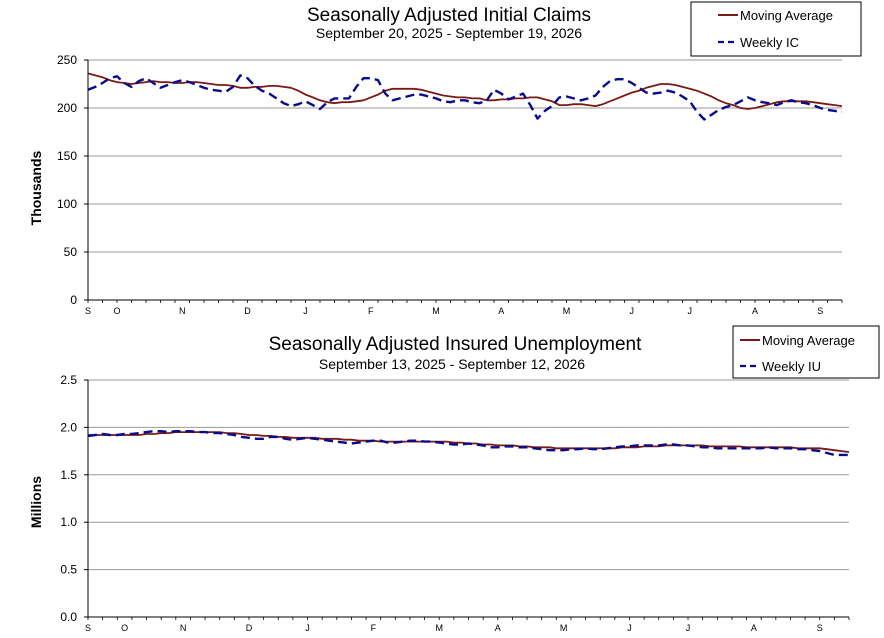  I want to click on series-line-weekly-iu, so click(468, 443).